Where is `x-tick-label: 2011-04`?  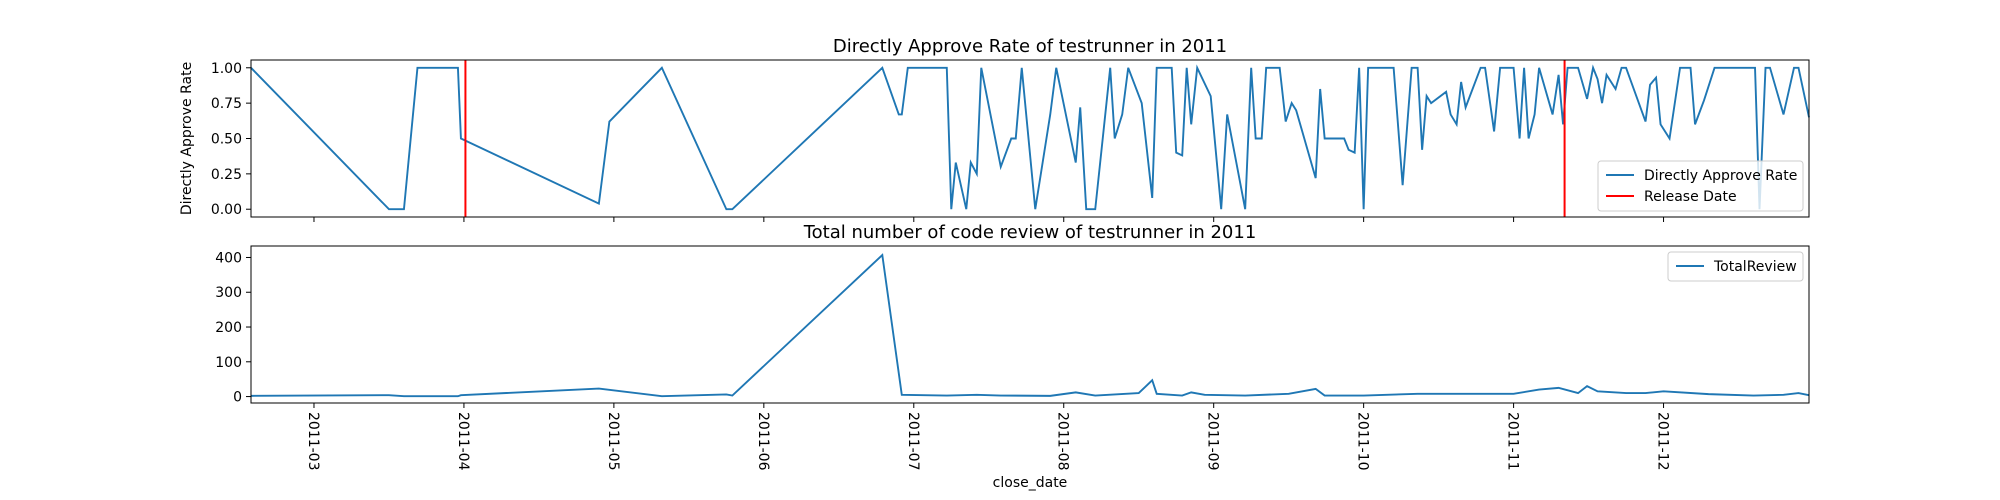 x-tick-label: 2011-04 is located at coordinates (463, 441).